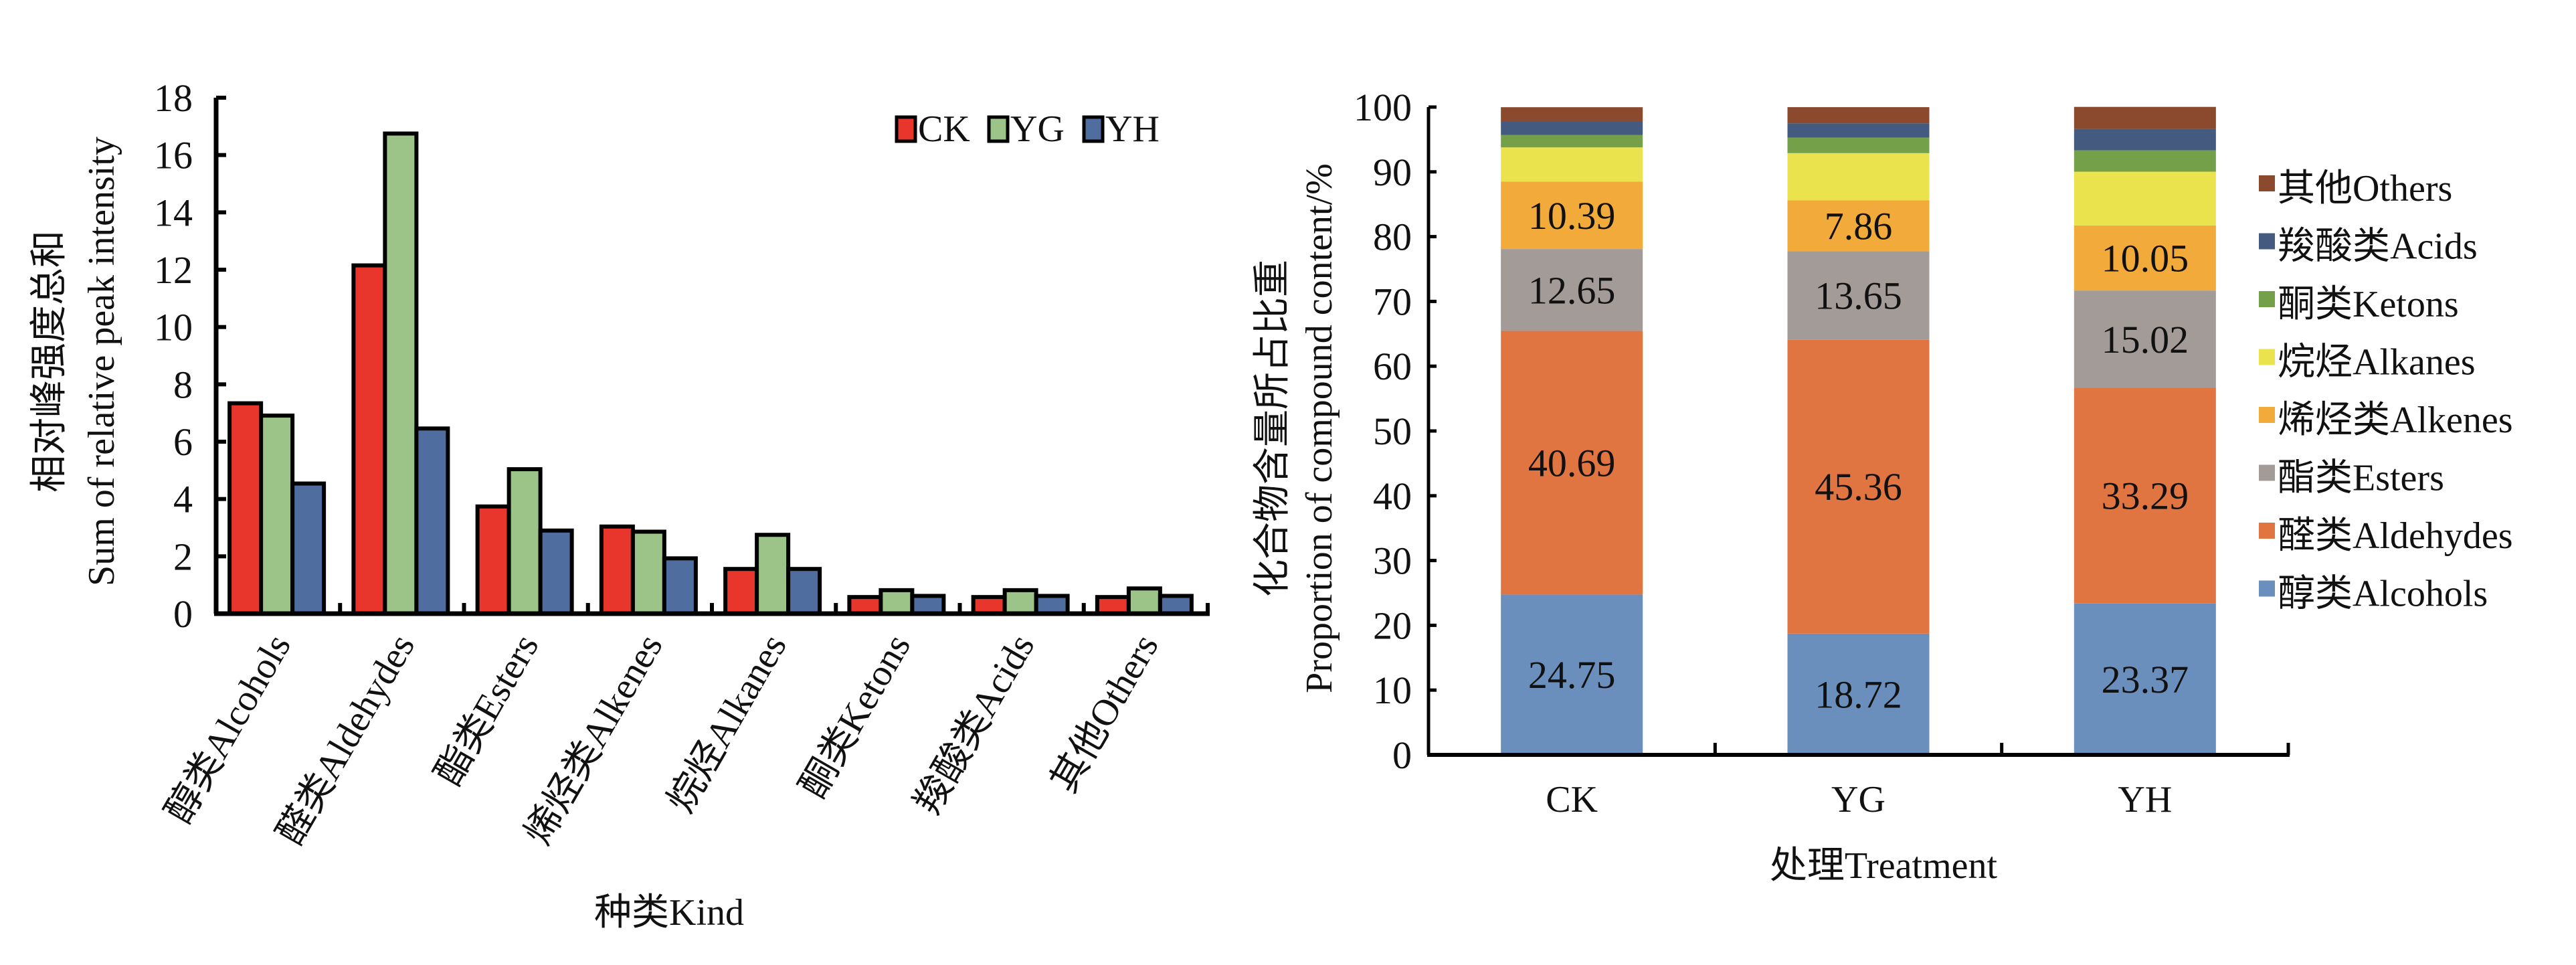 This screenshot has height=965, width=2576. Describe the element at coordinates (432, 521) in the screenshot. I see `bar-yh` at that location.